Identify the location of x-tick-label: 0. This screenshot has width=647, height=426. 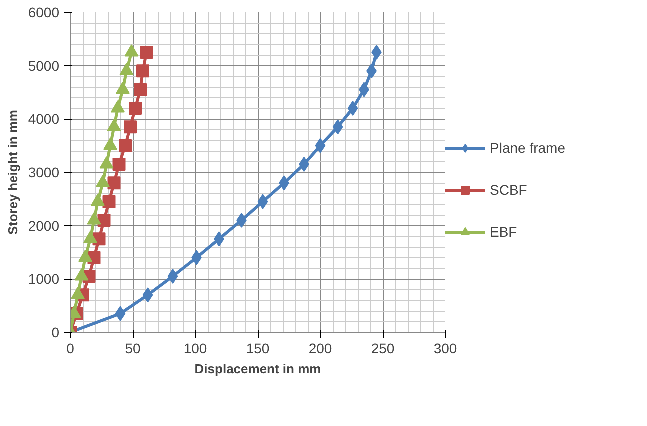
(70, 348).